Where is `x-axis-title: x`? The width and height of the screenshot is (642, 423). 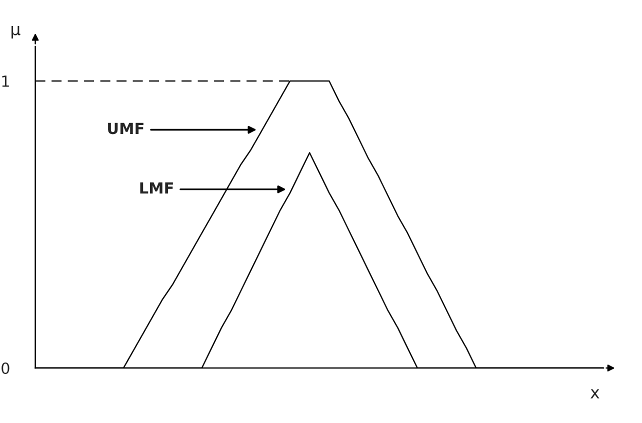
x-axis-title: x is located at coordinates (595, 393).